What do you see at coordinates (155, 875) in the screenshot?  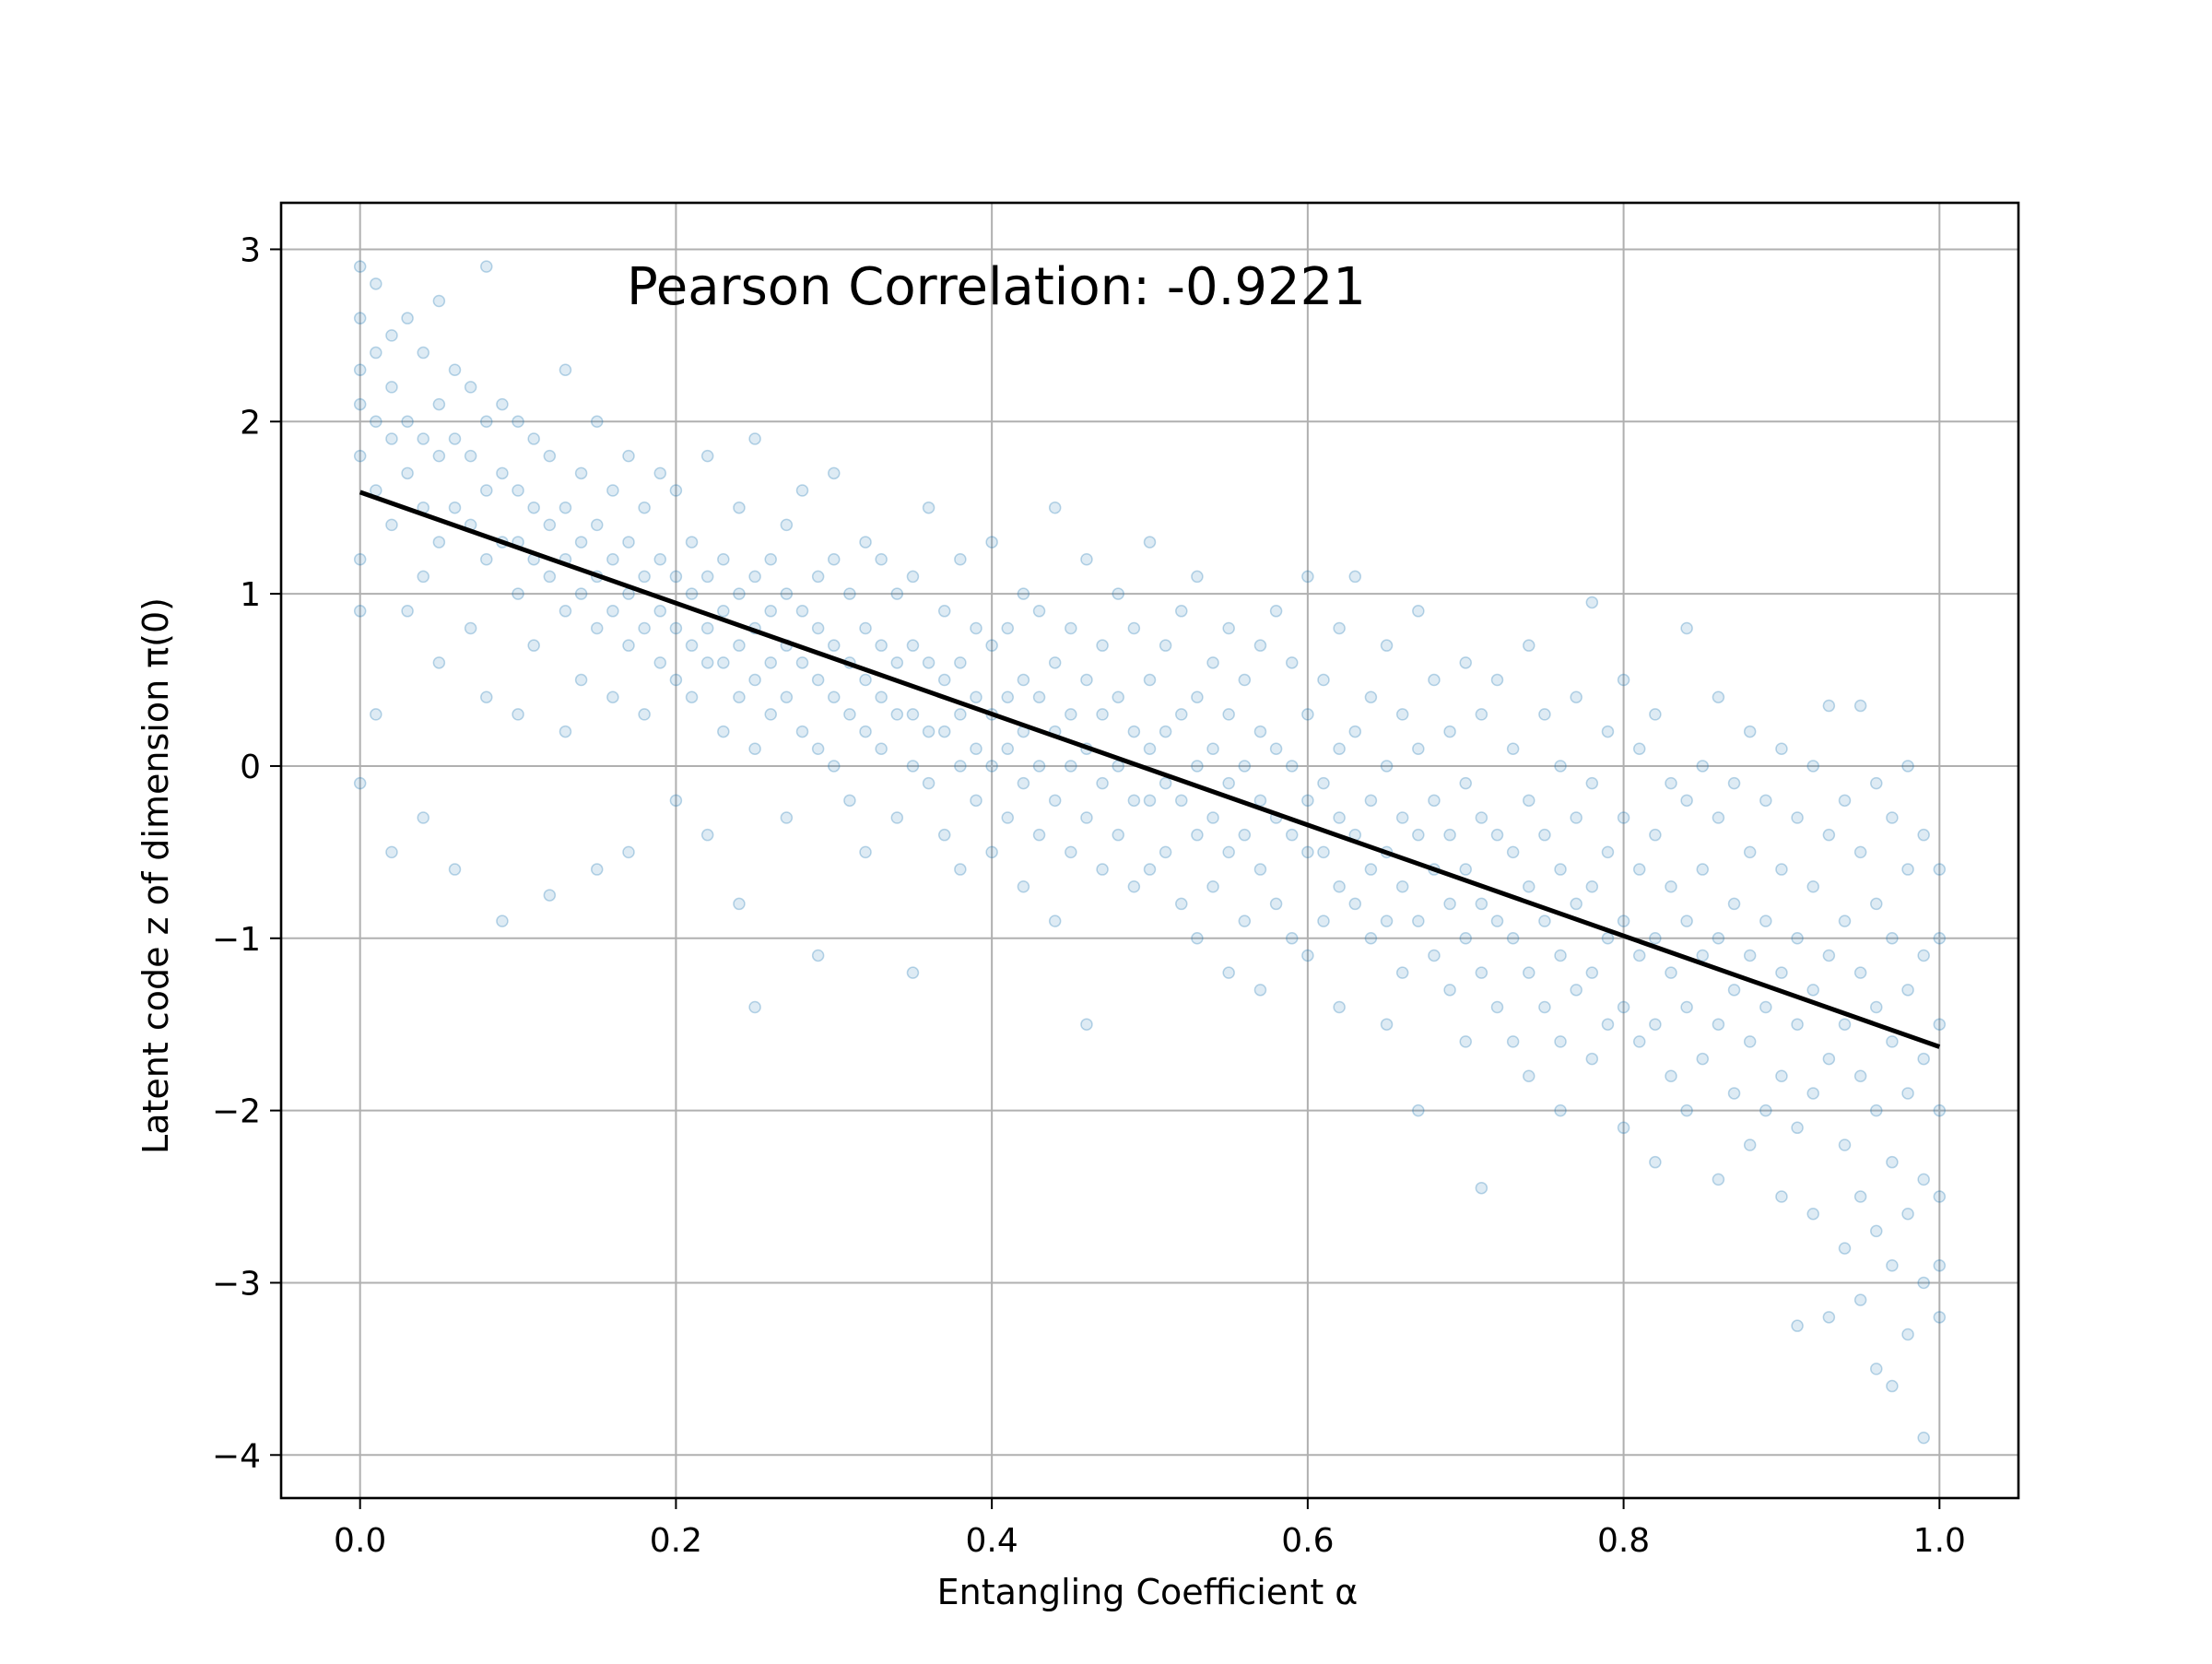 I see `y-axis-label: Latent code z of dimension π(0)` at bounding box center [155, 875].